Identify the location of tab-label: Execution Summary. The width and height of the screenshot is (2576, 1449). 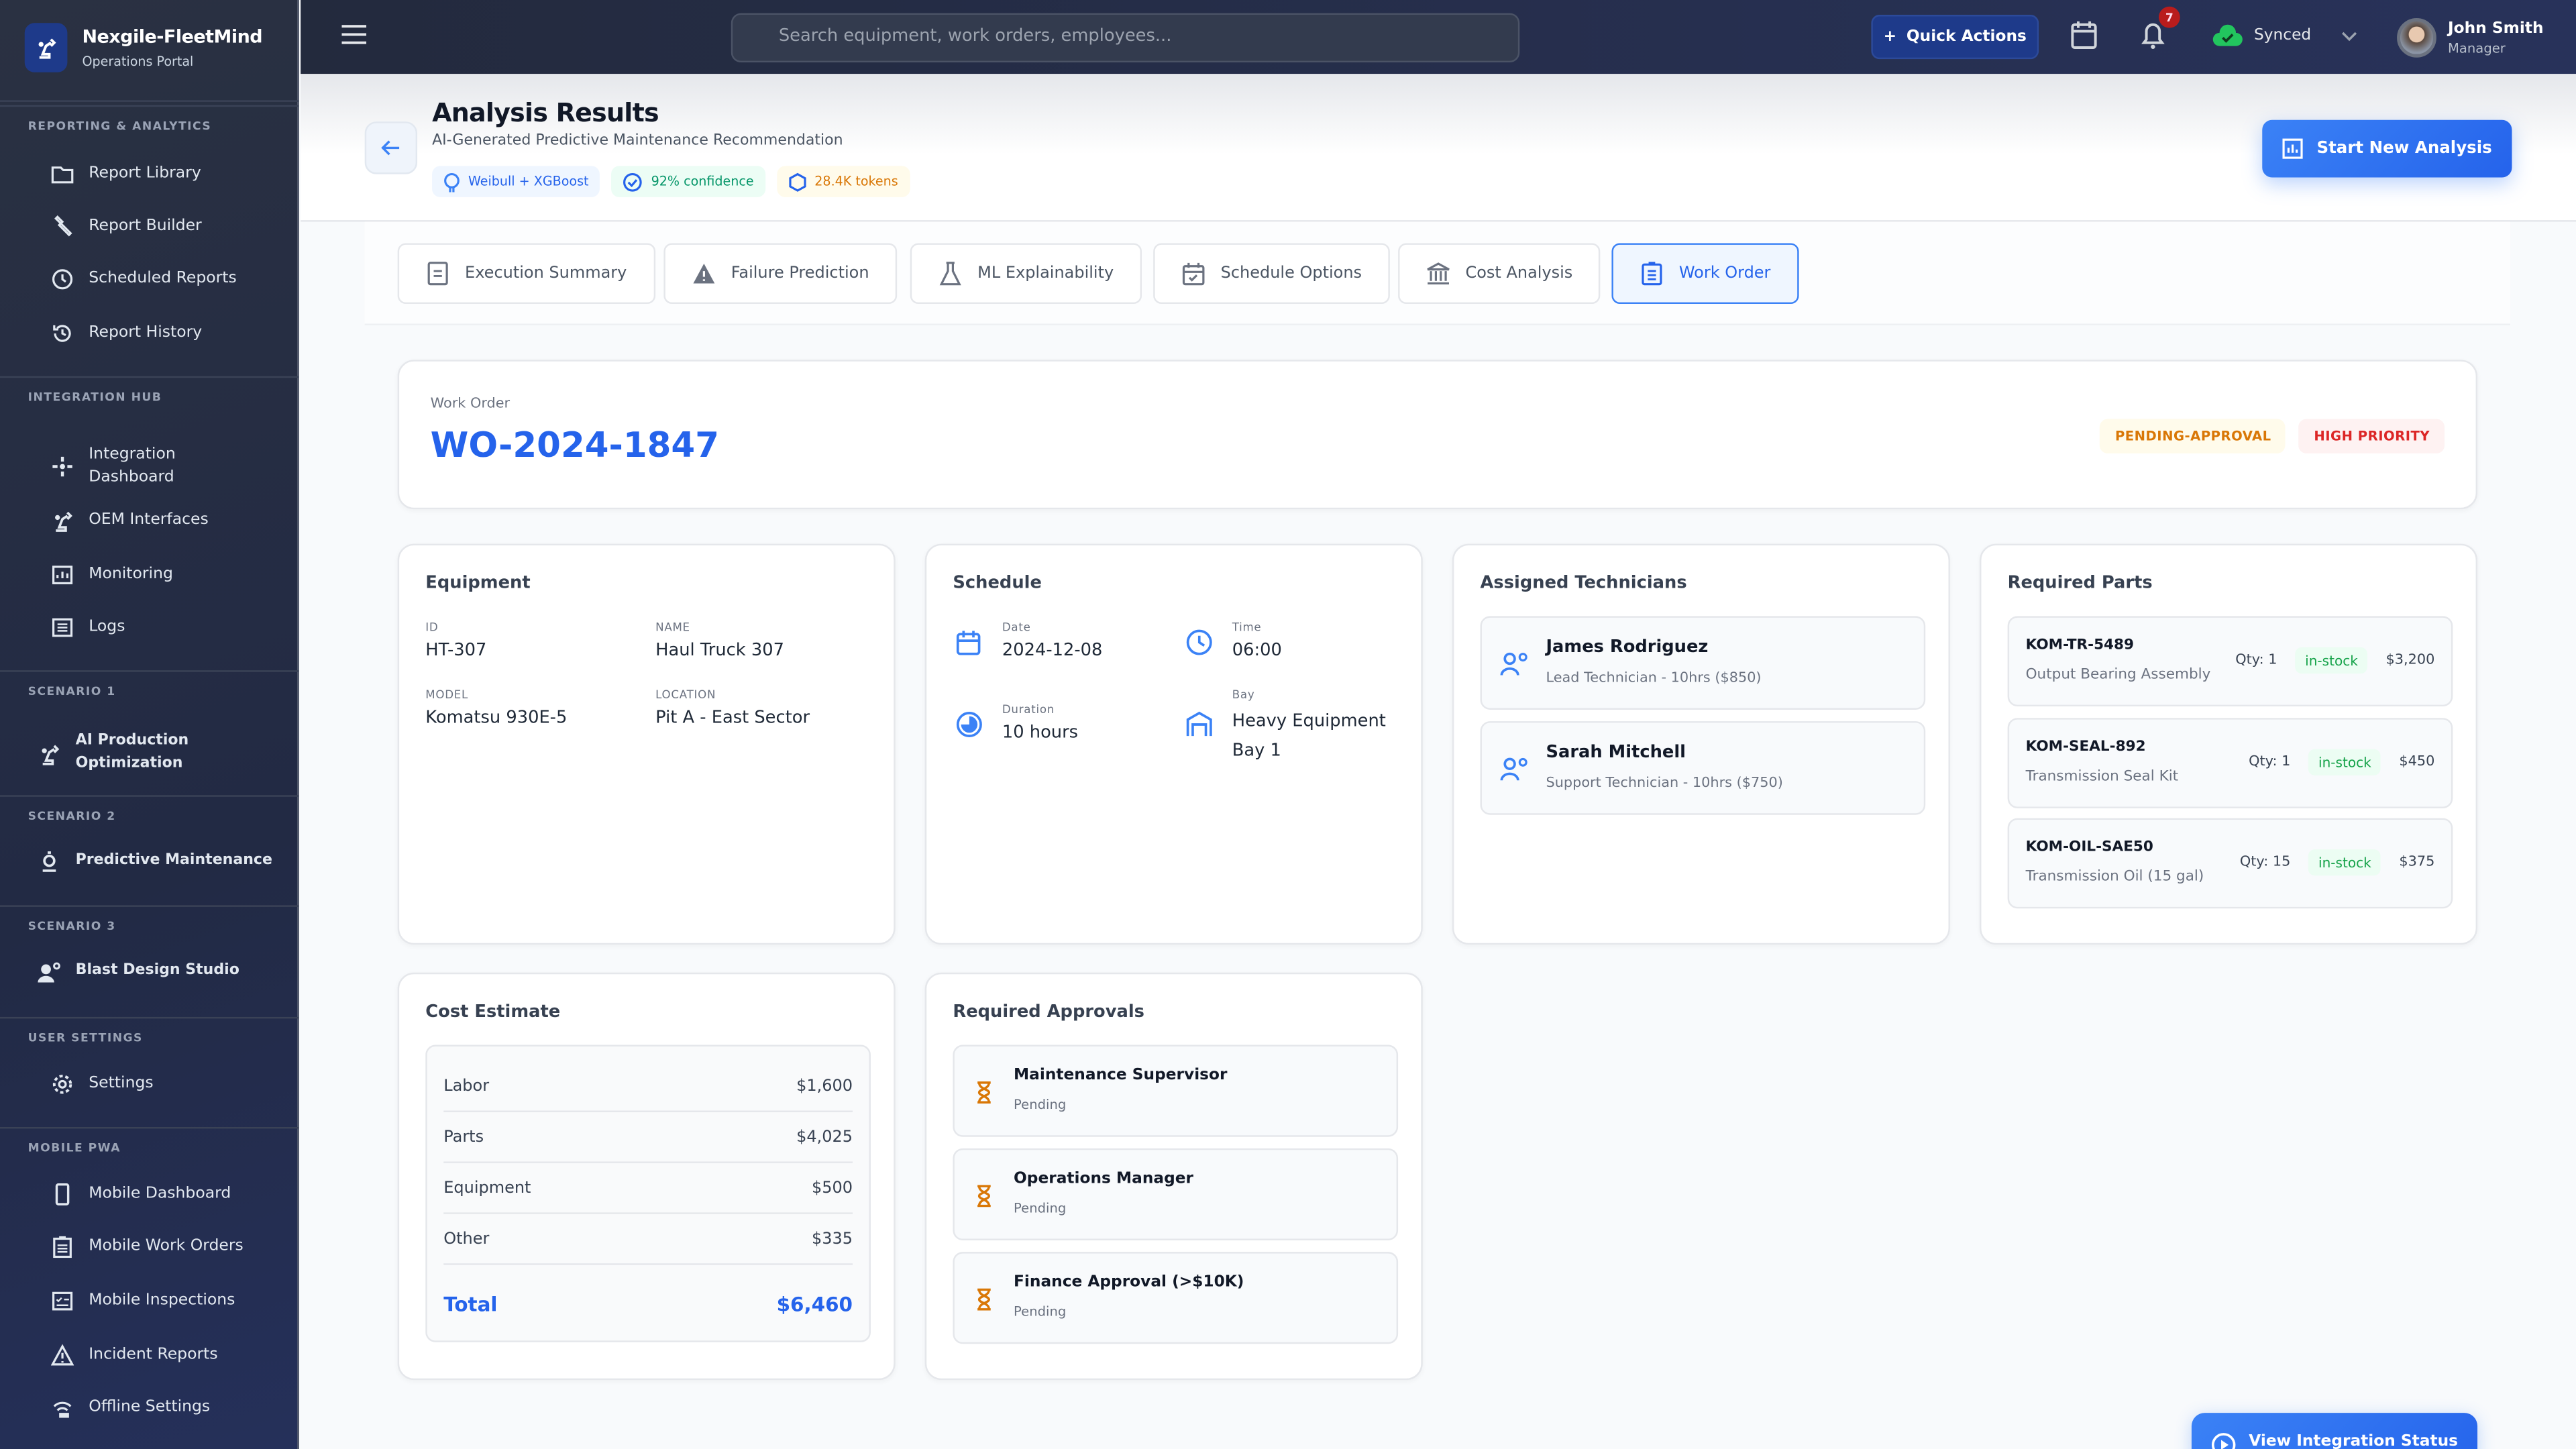
(546, 273).